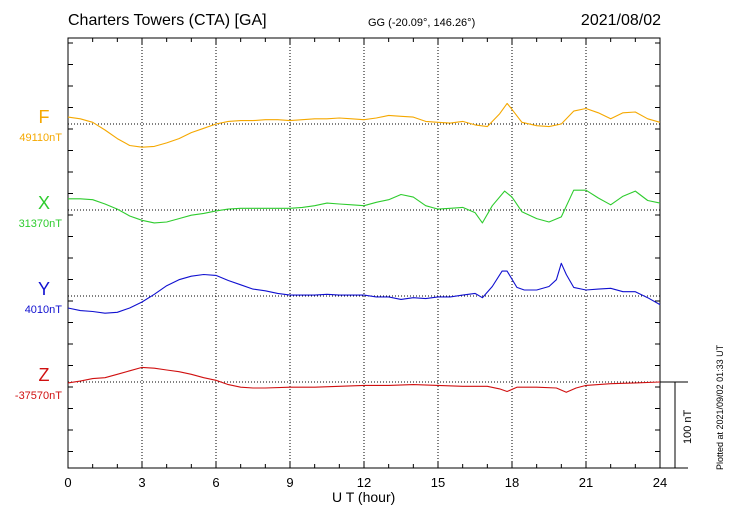 The height and width of the screenshot is (520, 730). I want to click on plotted-timestamp: Plotted at 2021/09/02 01:33 UT, so click(720, 407).